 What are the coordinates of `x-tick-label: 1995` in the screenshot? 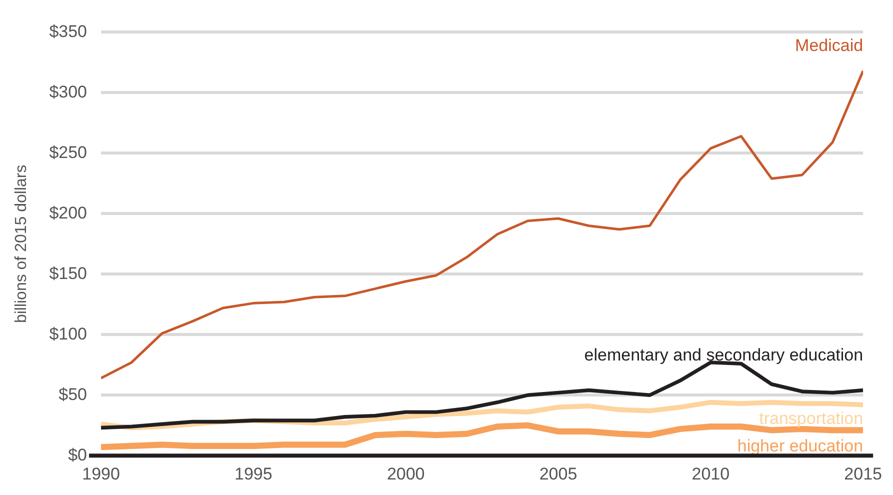 It's located at (253, 474).